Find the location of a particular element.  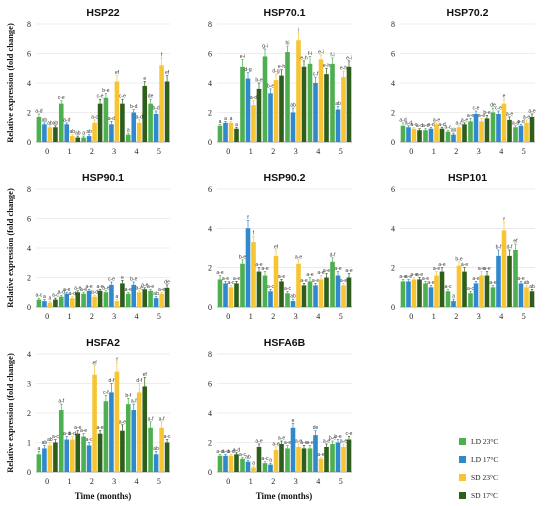

legend-label: SD 23°C is located at coordinates (484, 477).